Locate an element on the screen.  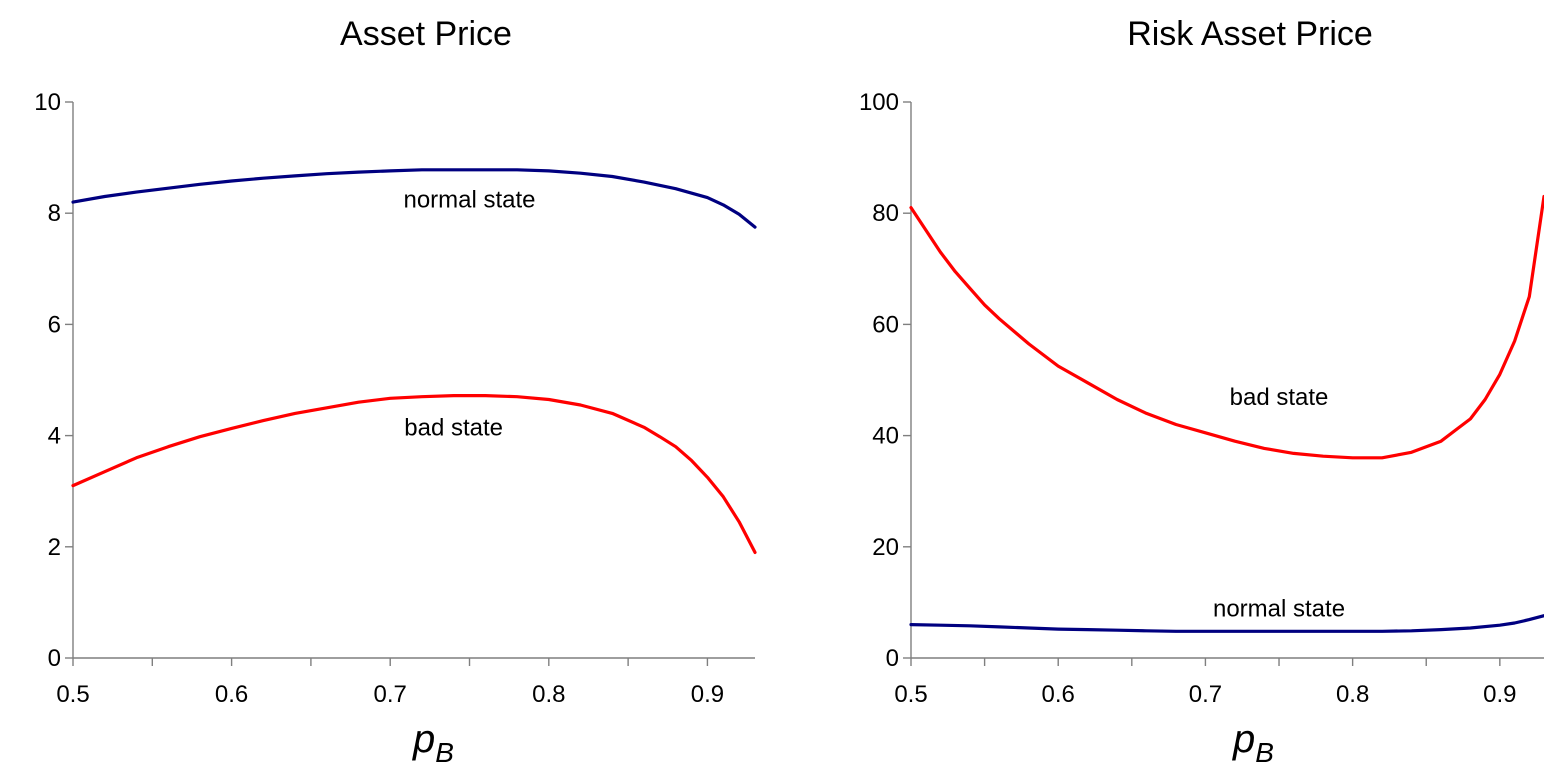
y-tick-label: 6 is located at coordinates (54, 324).